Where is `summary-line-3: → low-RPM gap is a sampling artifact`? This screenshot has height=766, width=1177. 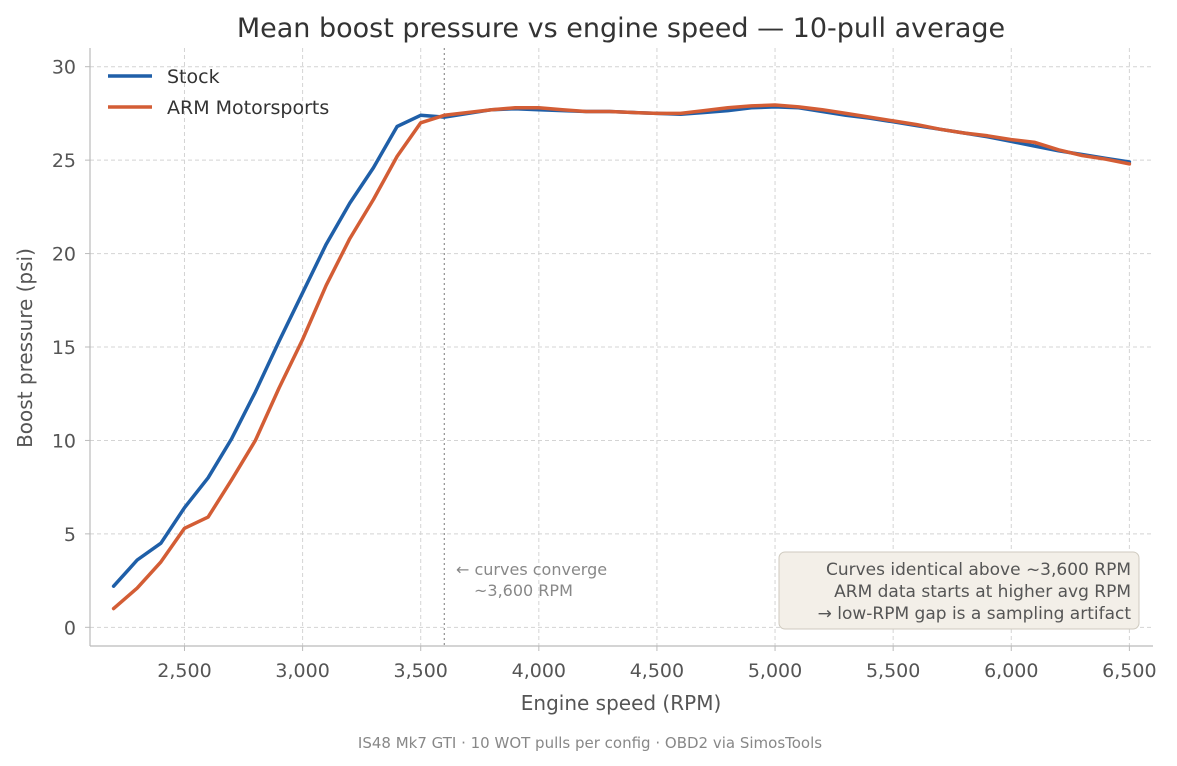
summary-line-3: → low-RPM gap is a sampling artifact is located at coordinates (975, 614).